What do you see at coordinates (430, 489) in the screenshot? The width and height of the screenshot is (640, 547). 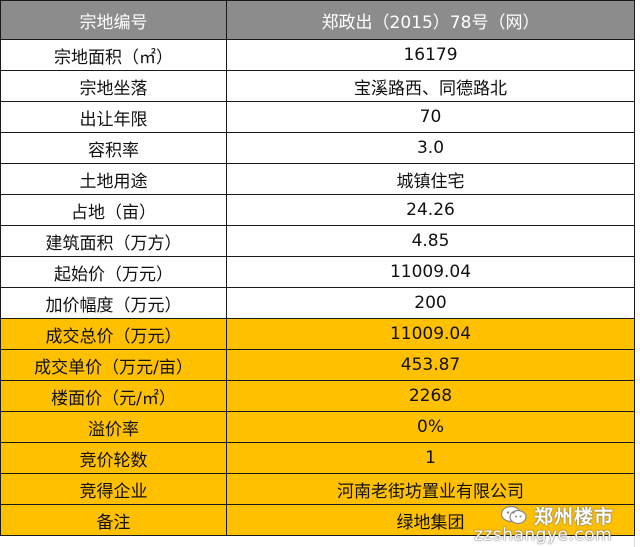 I see `row-value: 河南老街坊置业有限公司` at bounding box center [430, 489].